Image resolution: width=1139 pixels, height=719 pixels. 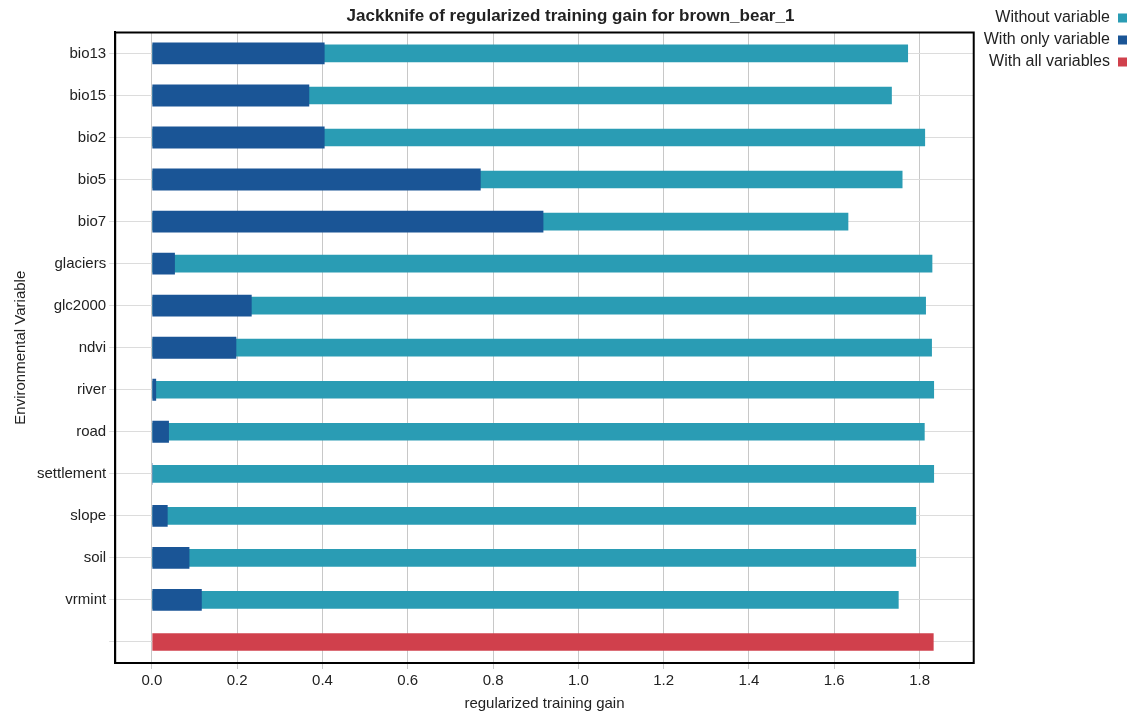 What do you see at coordinates (834, 680) in the screenshot?
I see `x-tick-label: 1.6` at bounding box center [834, 680].